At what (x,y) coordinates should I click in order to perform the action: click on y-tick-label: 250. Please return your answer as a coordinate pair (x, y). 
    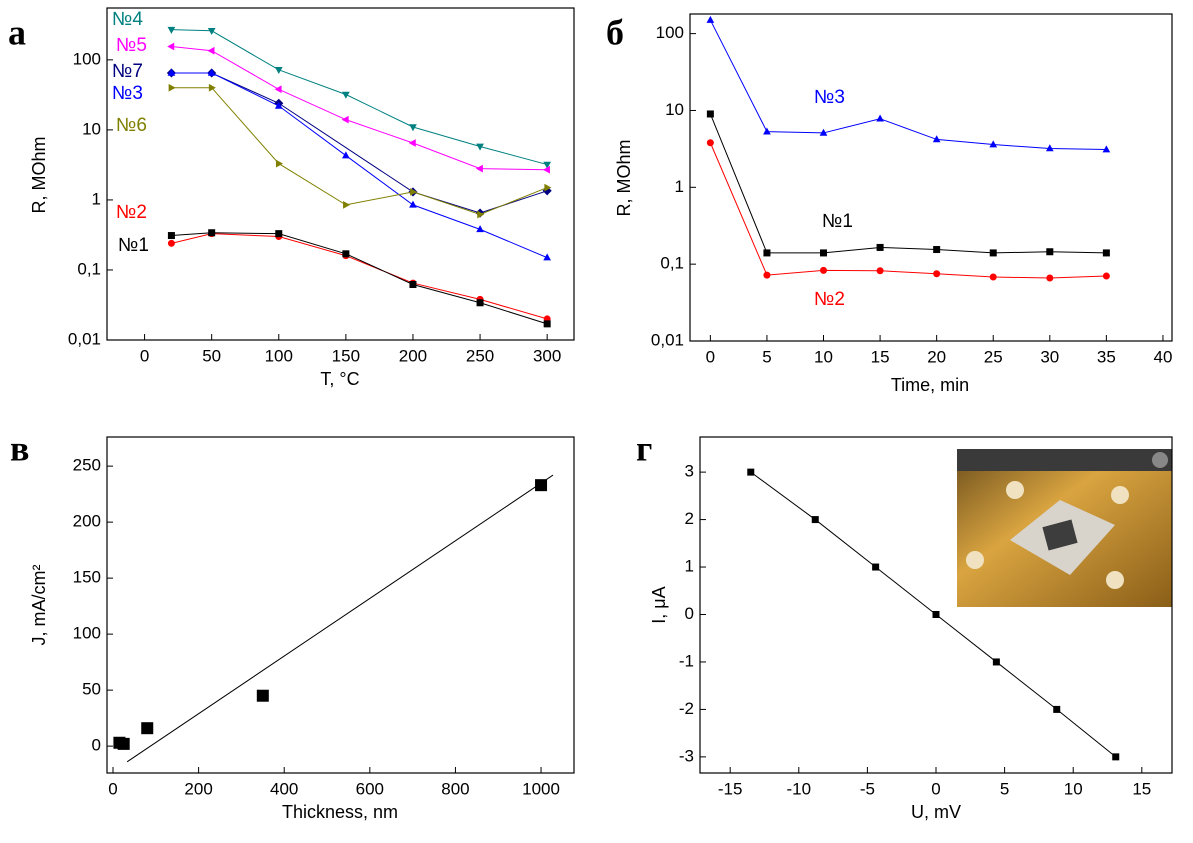
    Looking at the image, I should click on (87, 465).